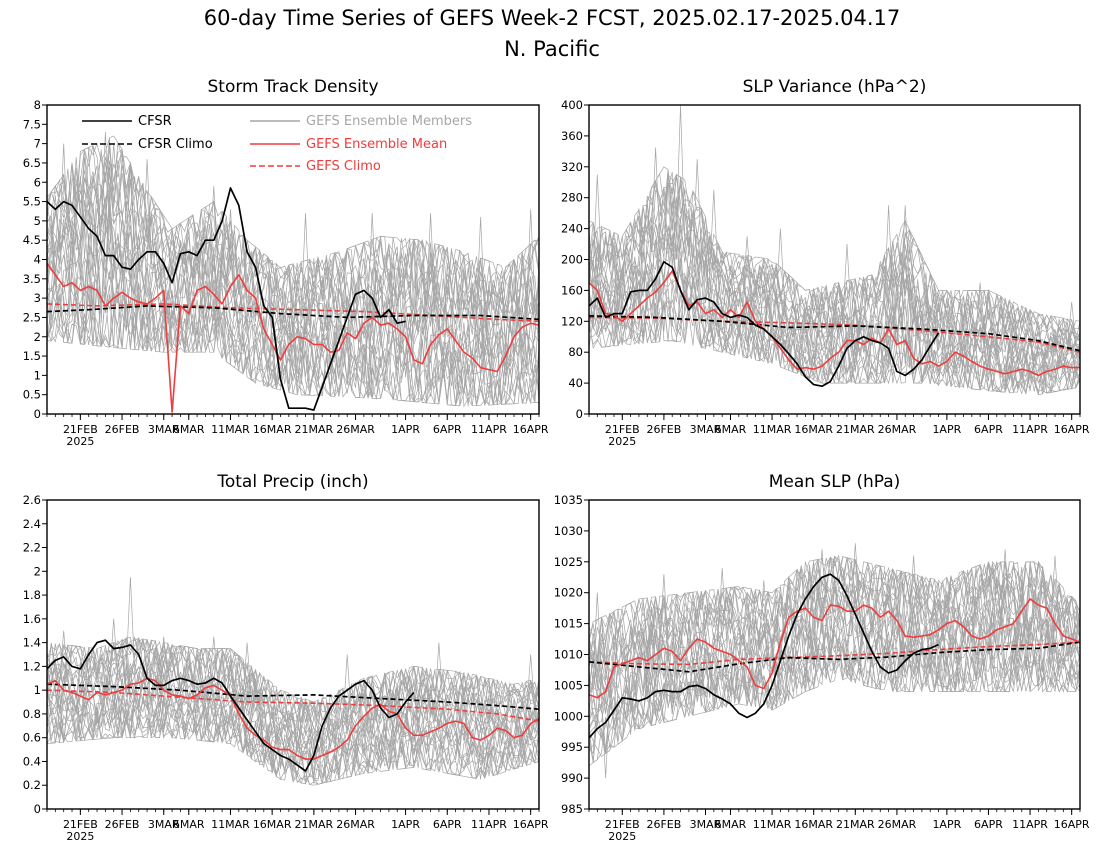 Image resolution: width=1100 pixels, height=850 pixels. Describe the element at coordinates (568, 624) in the screenshot. I see `y-tick-label: 1015` at that location.